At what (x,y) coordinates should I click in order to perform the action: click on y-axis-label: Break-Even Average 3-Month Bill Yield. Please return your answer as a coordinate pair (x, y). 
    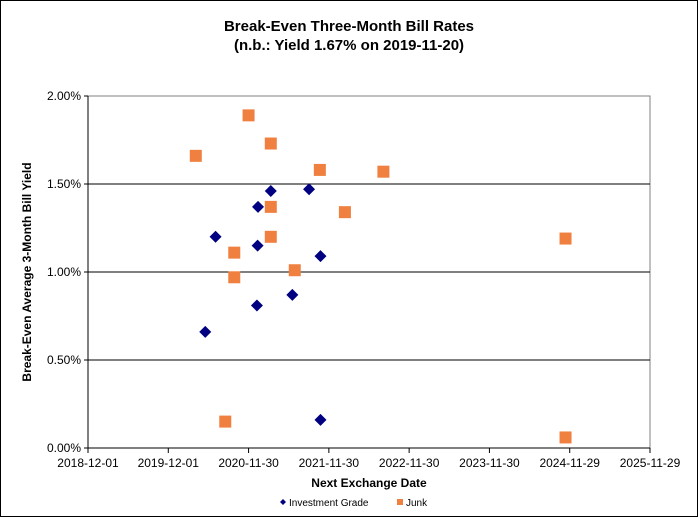
    Looking at the image, I should click on (27, 271).